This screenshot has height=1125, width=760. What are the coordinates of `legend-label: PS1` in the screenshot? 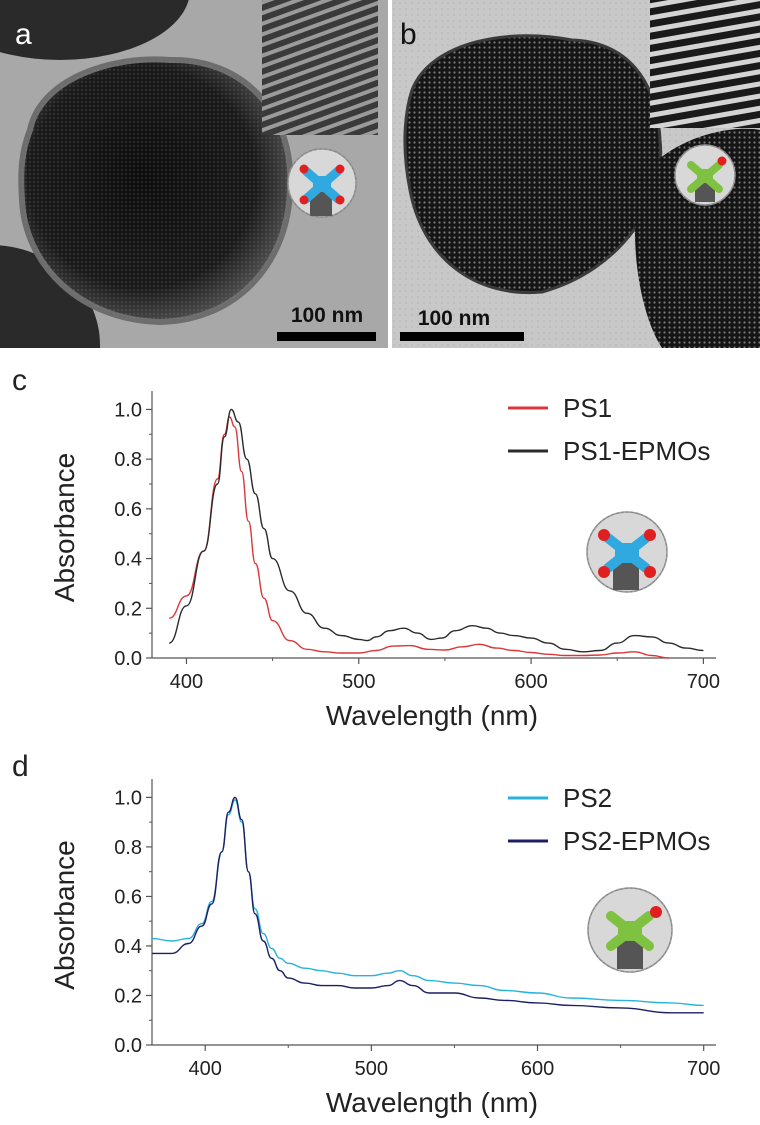 It's located at (587, 408).